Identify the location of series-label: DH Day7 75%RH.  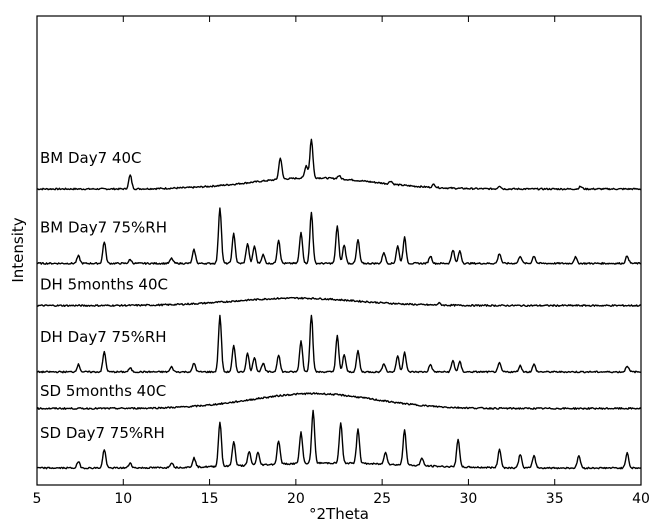
(103, 337).